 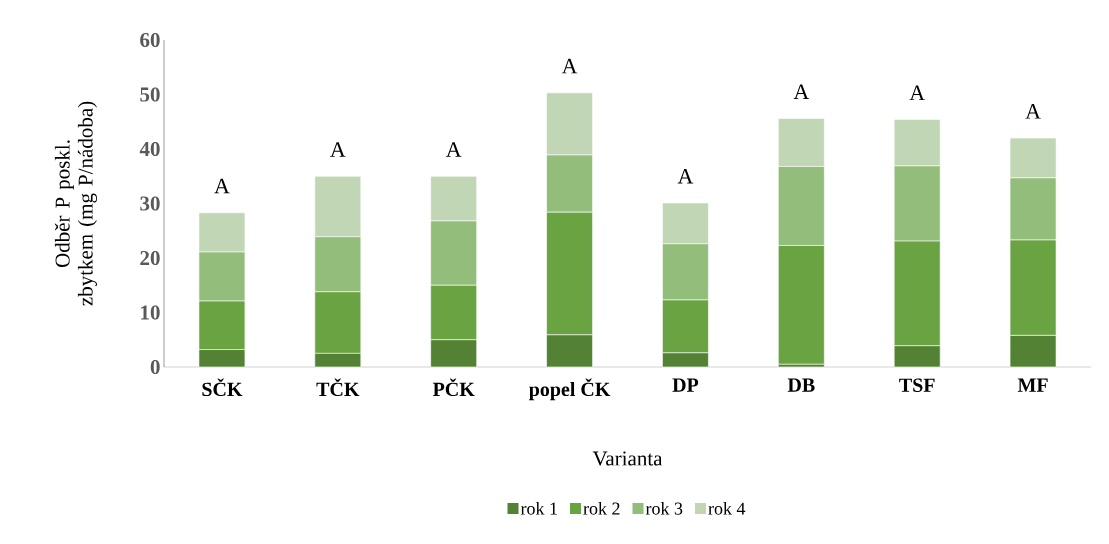 I want to click on legend-label: rok 3, so click(x=664, y=508).